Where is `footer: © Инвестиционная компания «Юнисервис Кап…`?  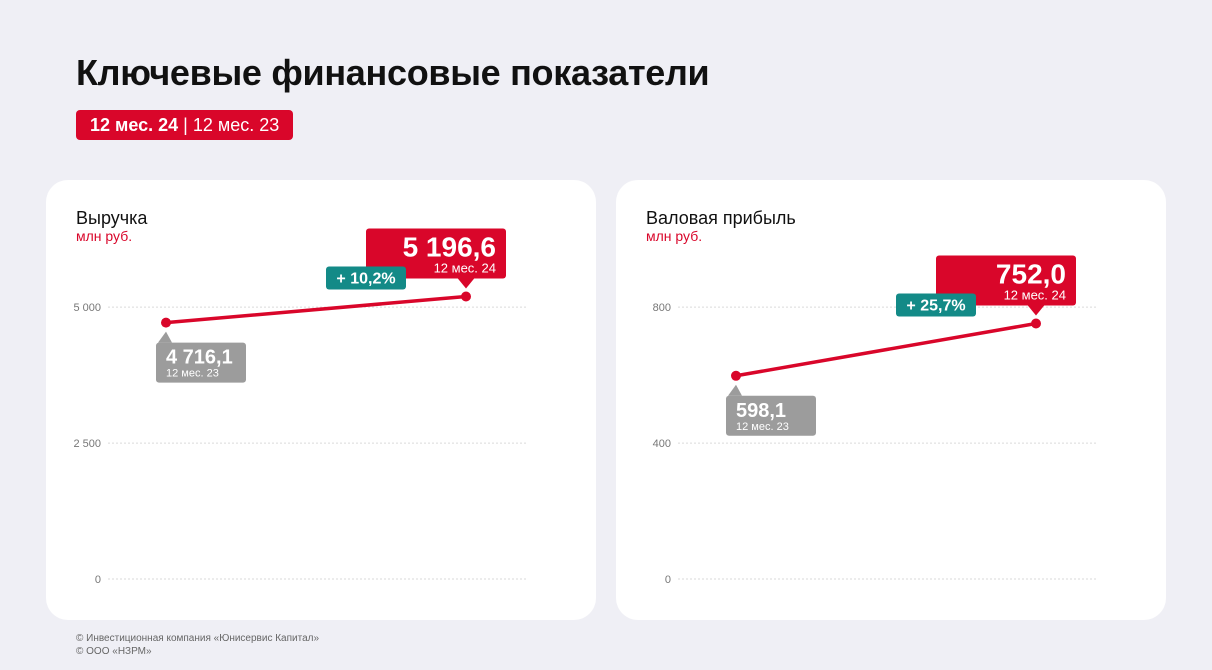
footer: © Инвестиционная компания «Юнисервис Кап… is located at coordinates (197, 645).